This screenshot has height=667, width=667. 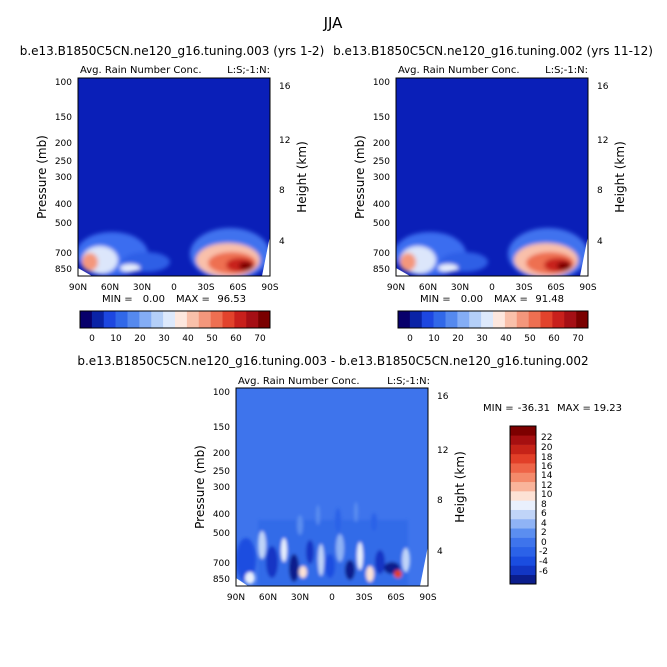 I want to click on panel-b-field-units: L:S;-1:N:, so click(x=566, y=70).